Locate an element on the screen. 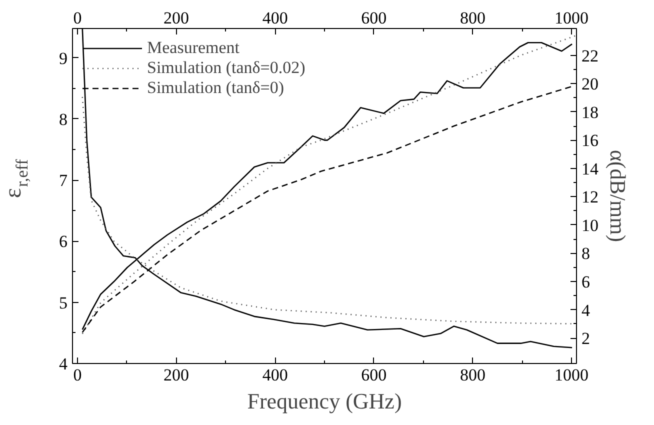 The image size is (654, 425). x-tick-label: 400 is located at coordinates (275, 18).